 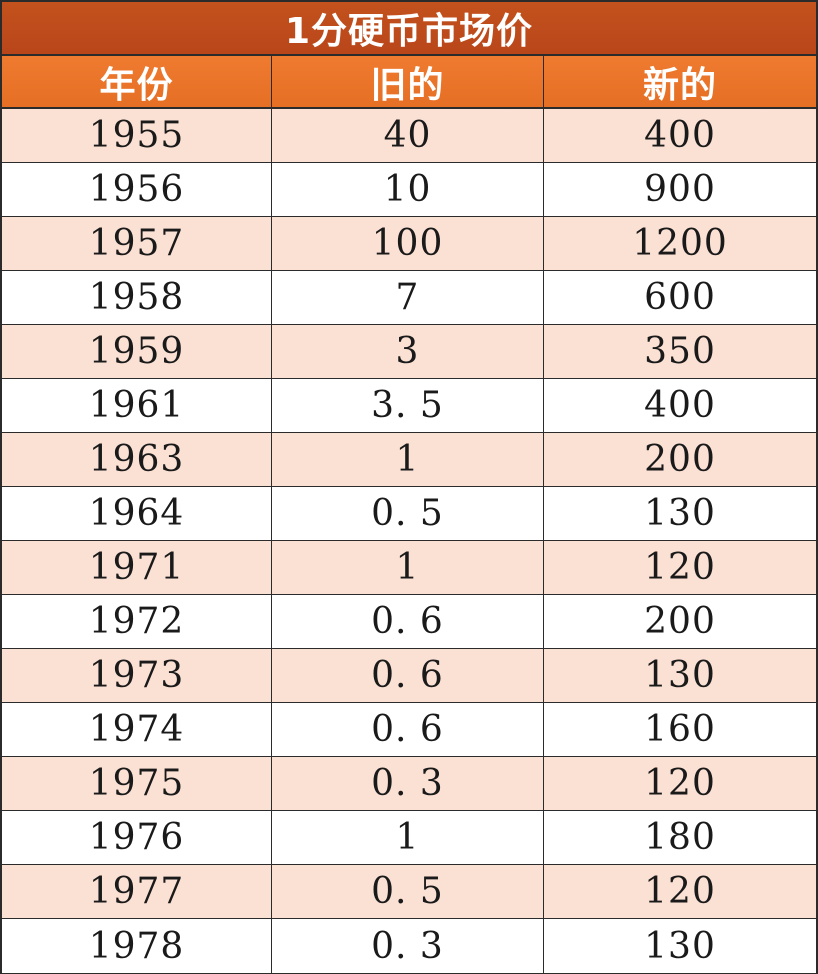 I want to click on header-old: 旧的, so click(x=408, y=82).